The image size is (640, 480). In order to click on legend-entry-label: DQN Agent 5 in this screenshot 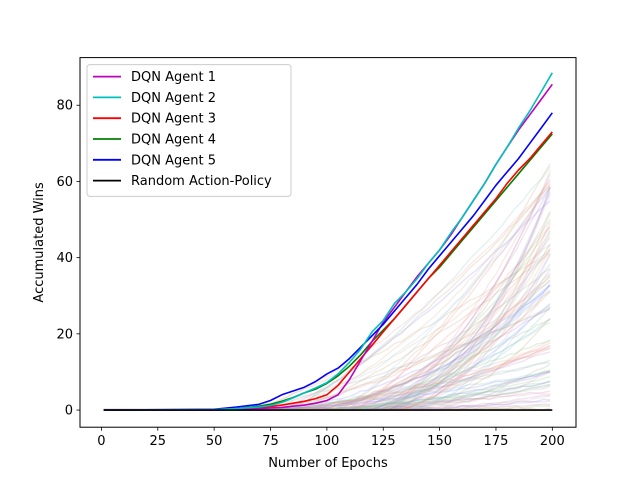, I will do `click(173, 160)`.